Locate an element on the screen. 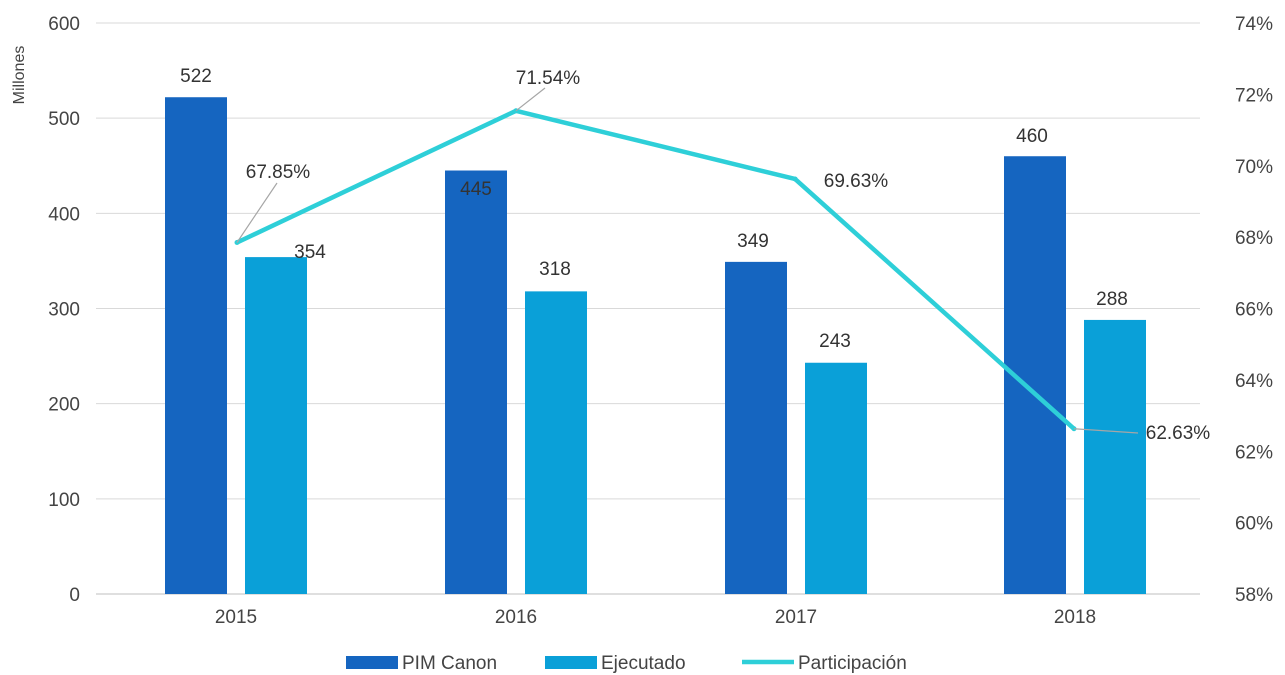  legend-label: PIM Canon is located at coordinates (449, 663).